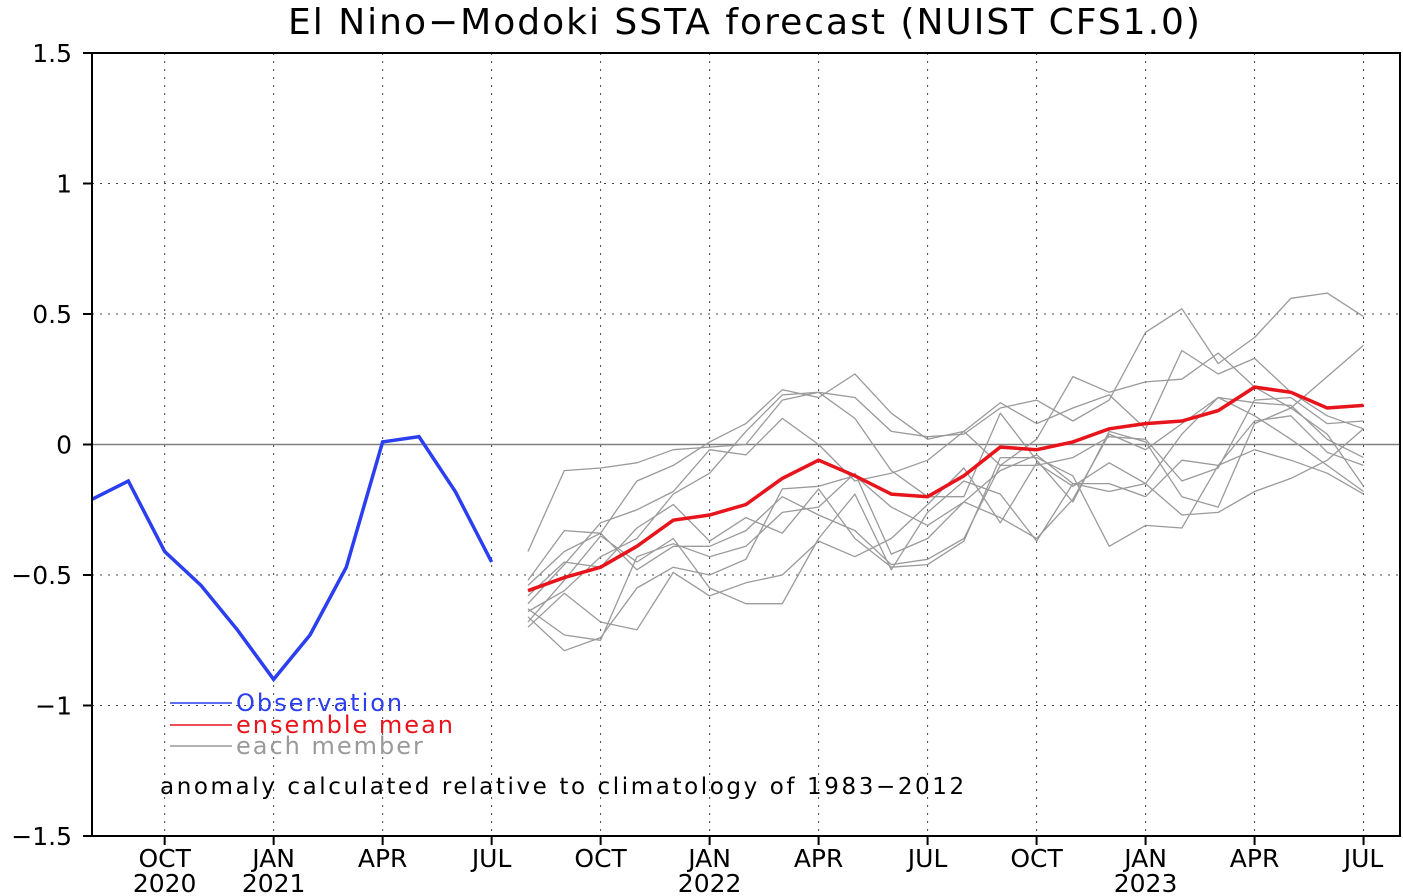 This screenshot has width=1403, height=896. I want to click on ensemble-mean-line, so click(945, 489).